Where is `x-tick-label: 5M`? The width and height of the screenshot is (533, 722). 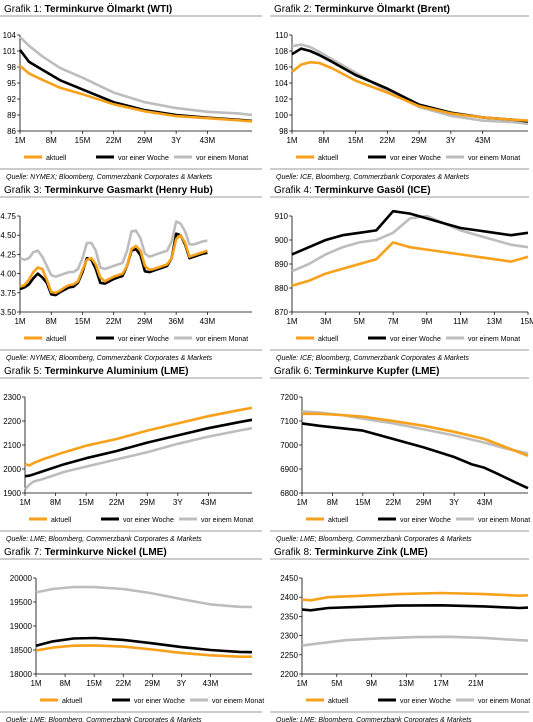
x-tick-label: 5M is located at coordinates (359, 321).